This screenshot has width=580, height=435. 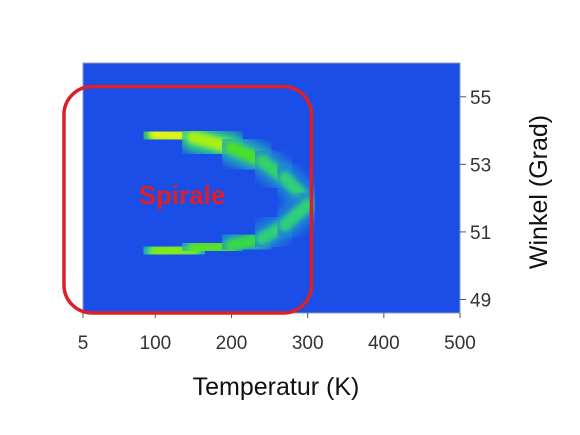 I want to click on y-tick-label: 51, so click(x=480, y=233).